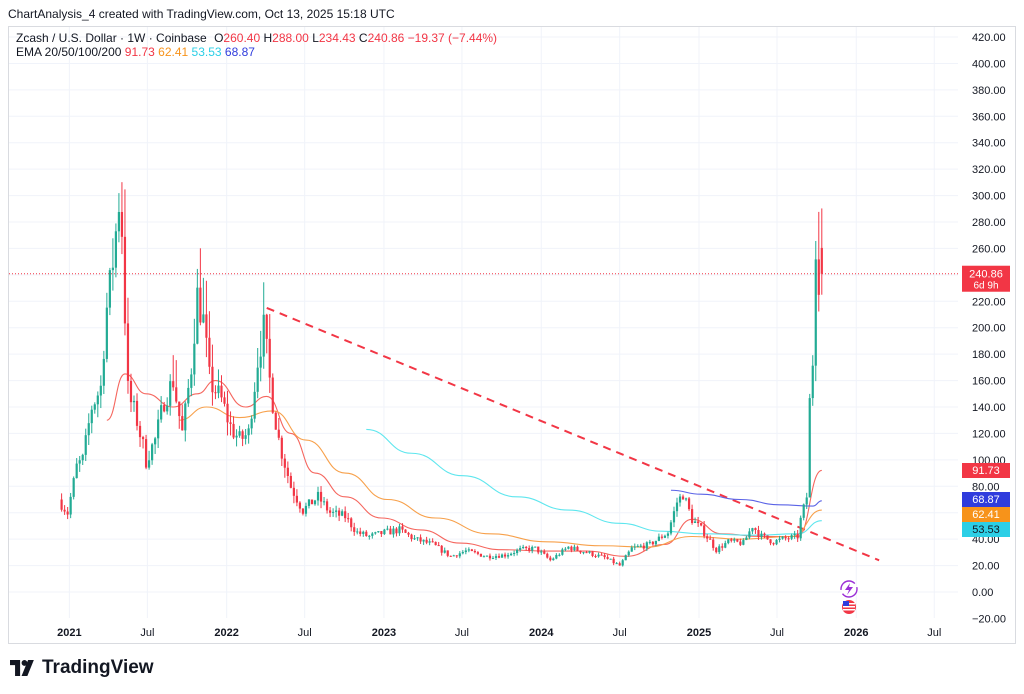 This screenshot has width=1024, height=694. I want to click on us-flag-icon, so click(849, 607).